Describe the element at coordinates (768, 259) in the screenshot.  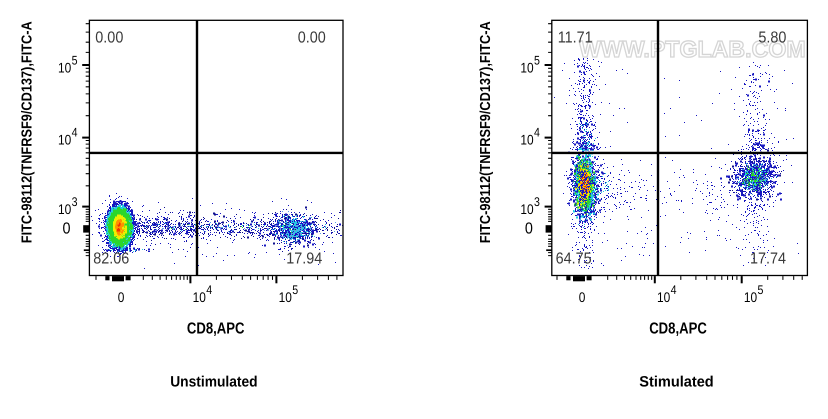
I see `svg-text: 17.74` at that location.